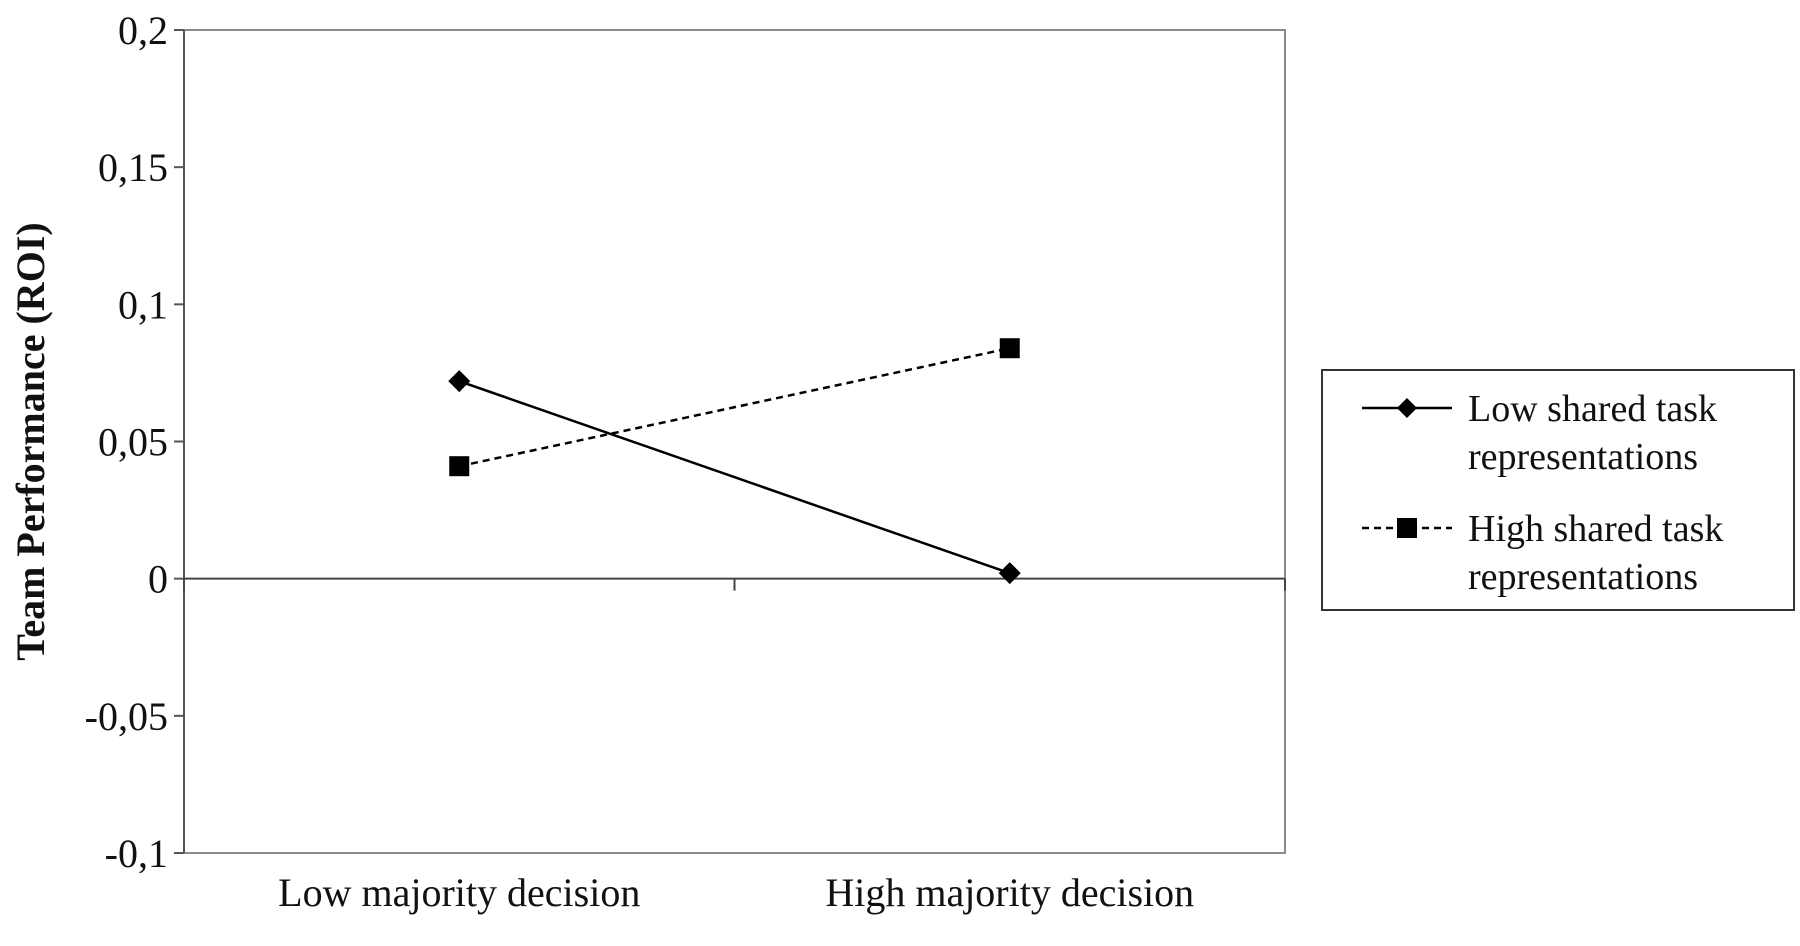 The width and height of the screenshot is (1800, 946). Describe the element at coordinates (143, 304) in the screenshot. I see `y-tick-label: 0,1` at that location.